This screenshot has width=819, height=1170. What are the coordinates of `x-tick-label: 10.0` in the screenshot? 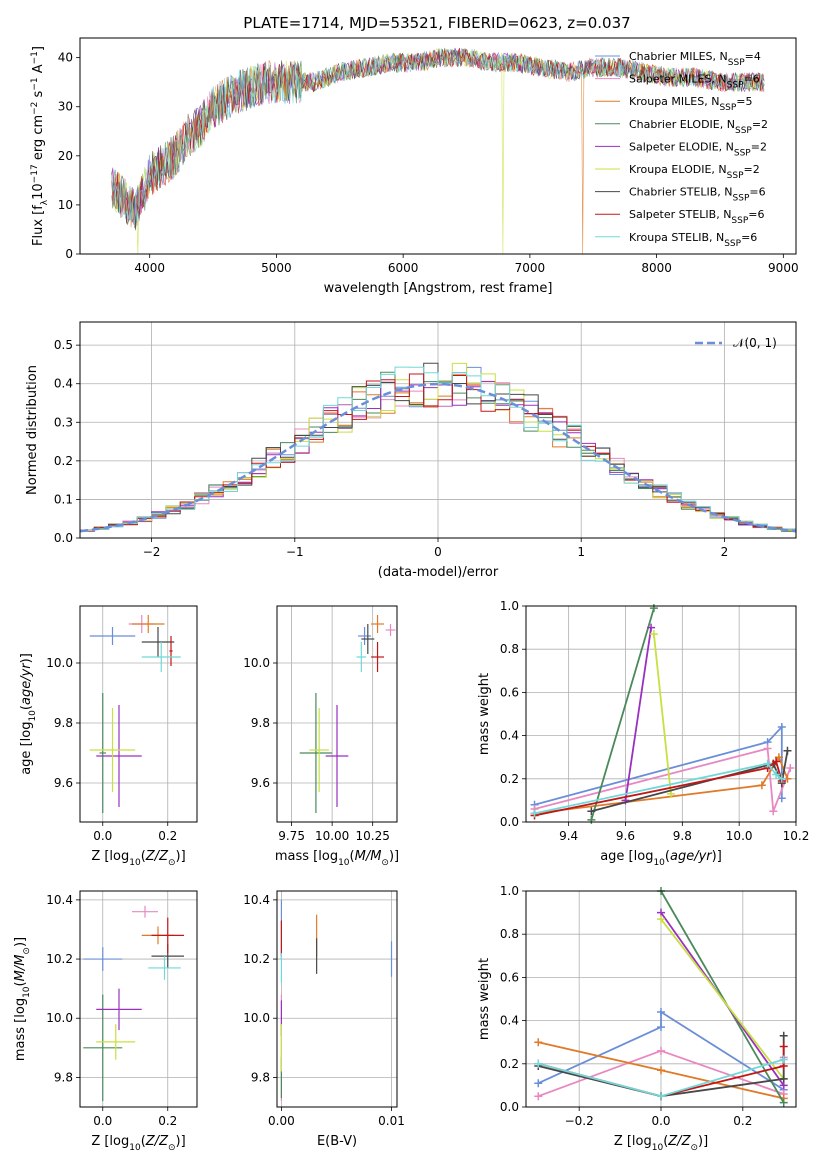 It's located at (739, 836).